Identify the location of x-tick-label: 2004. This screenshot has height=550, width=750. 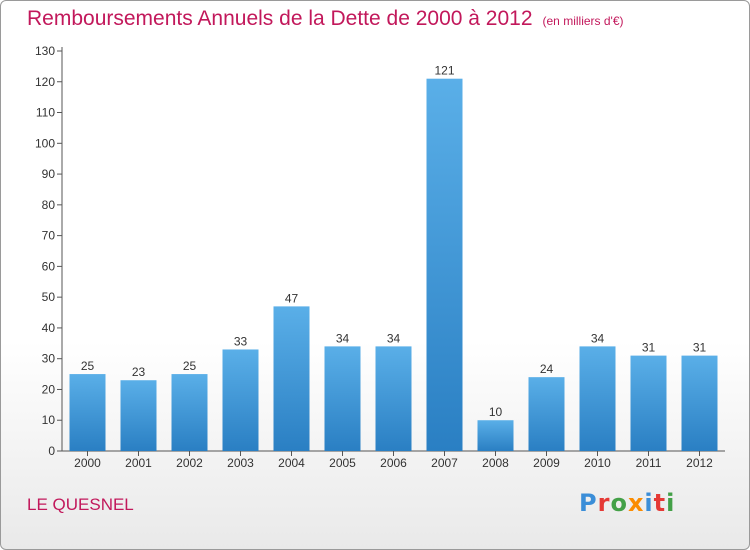
(291, 463).